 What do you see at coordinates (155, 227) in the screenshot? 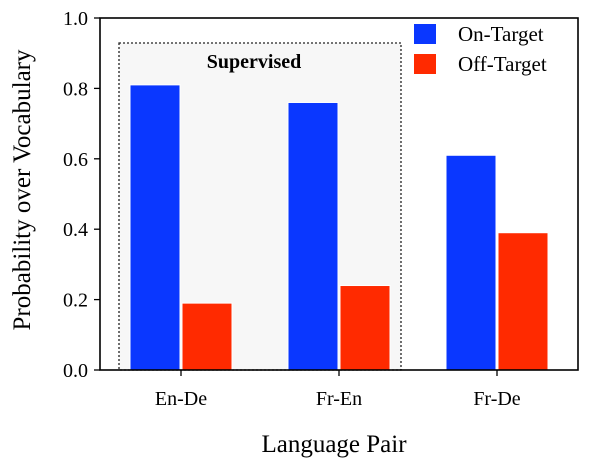
I see `bar-on-target-en-de` at bounding box center [155, 227].